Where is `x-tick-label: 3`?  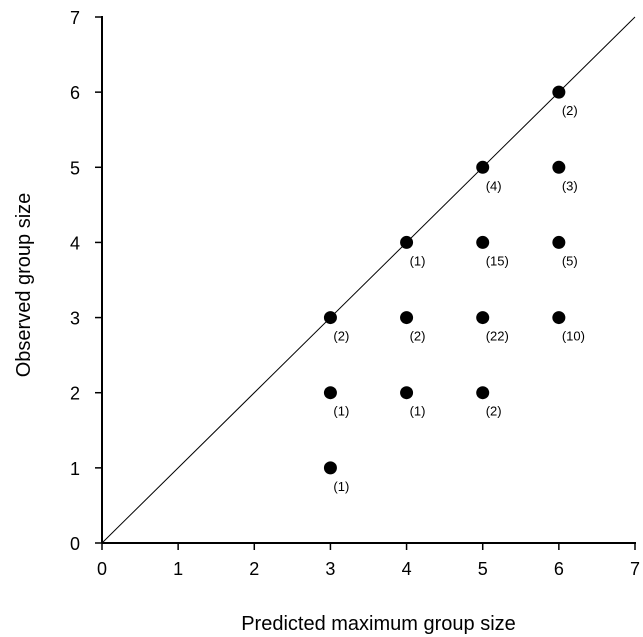
x-tick-label: 3 is located at coordinates (330, 569).